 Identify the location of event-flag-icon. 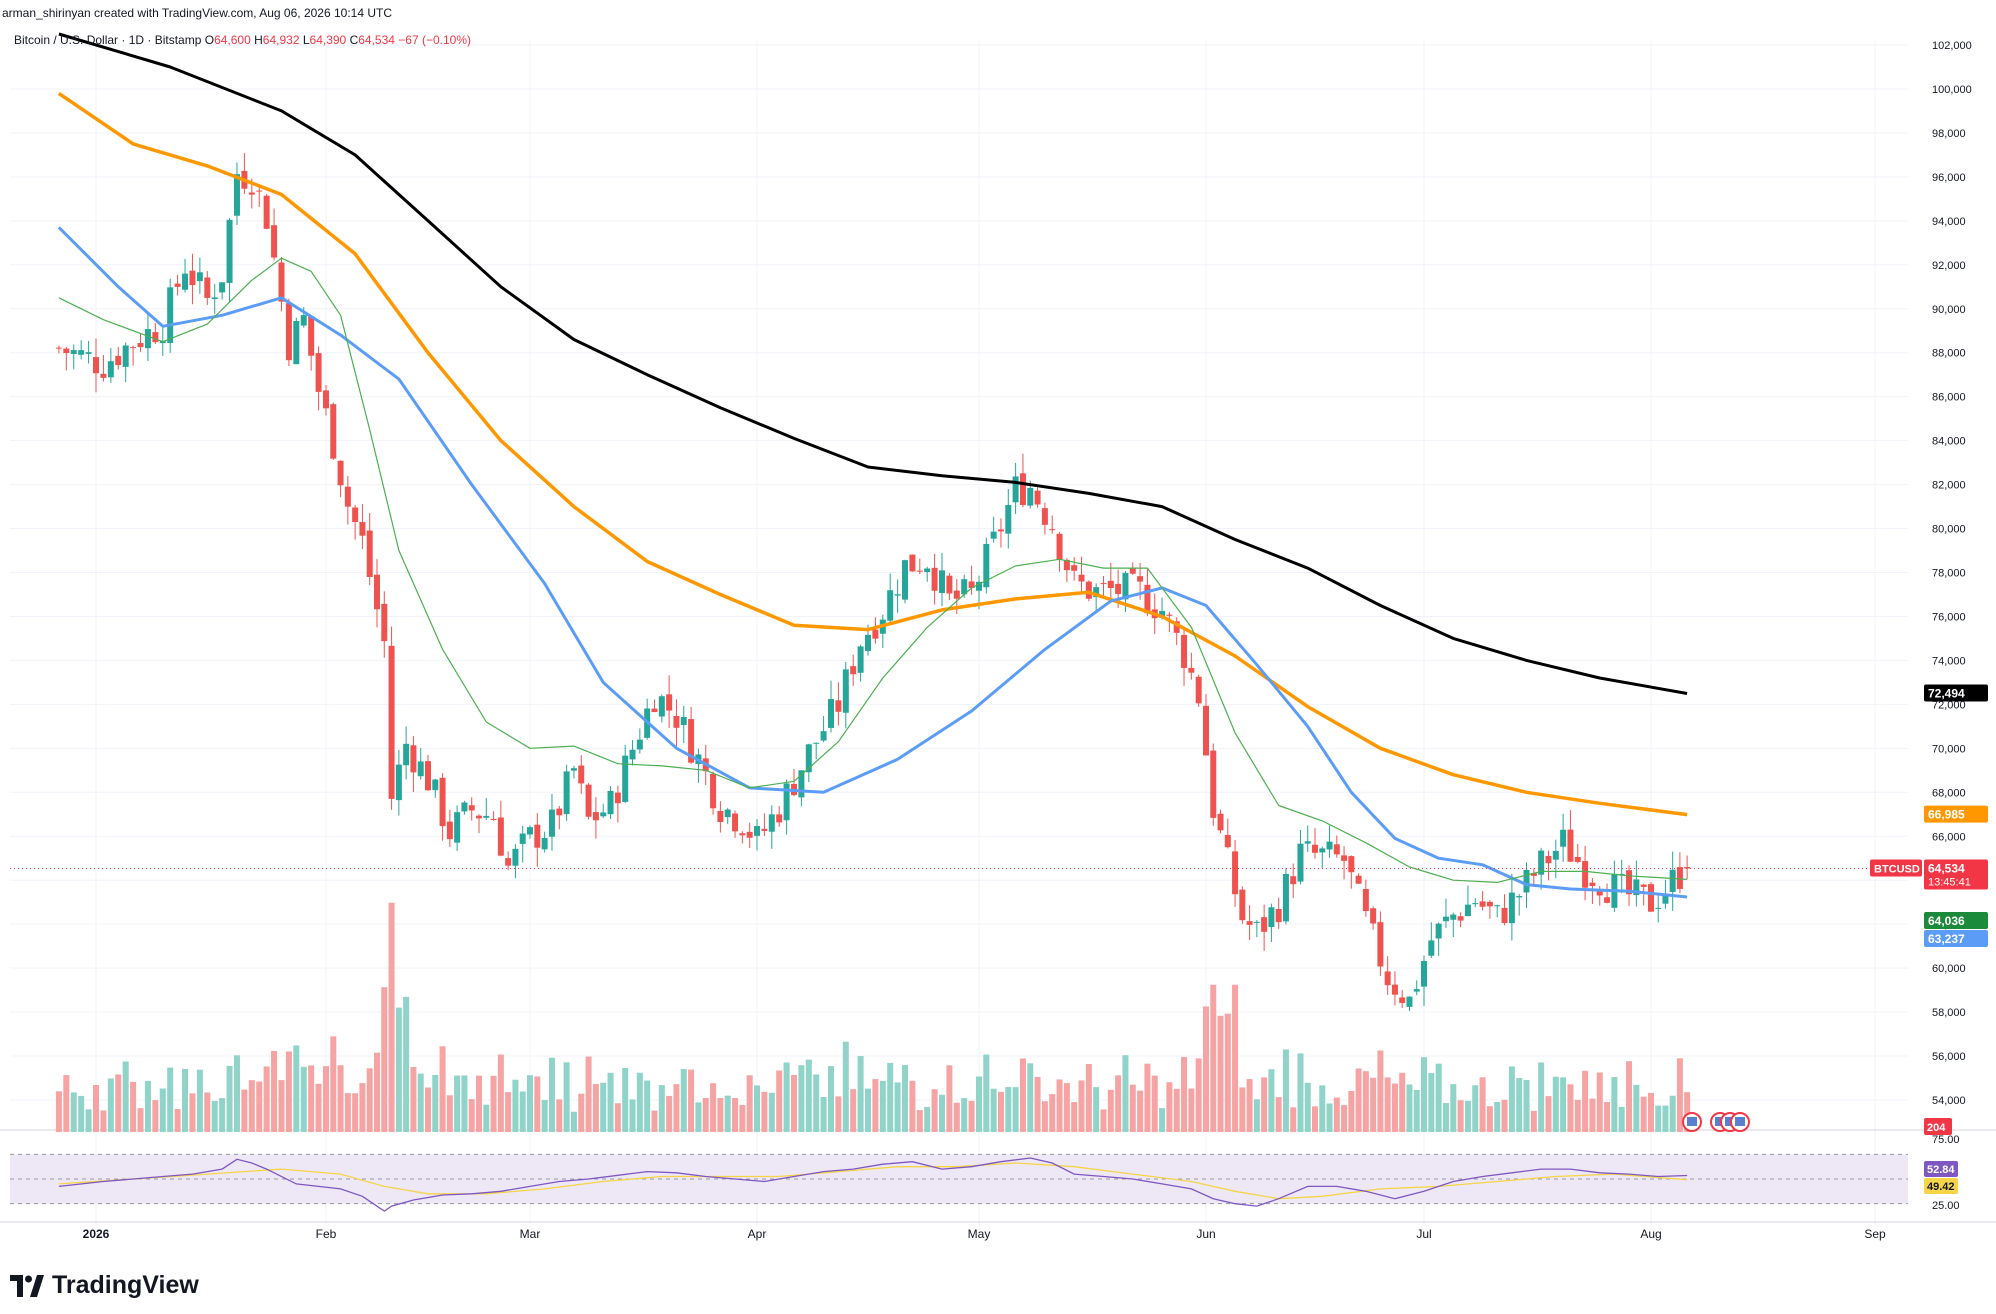
(1720, 1121).